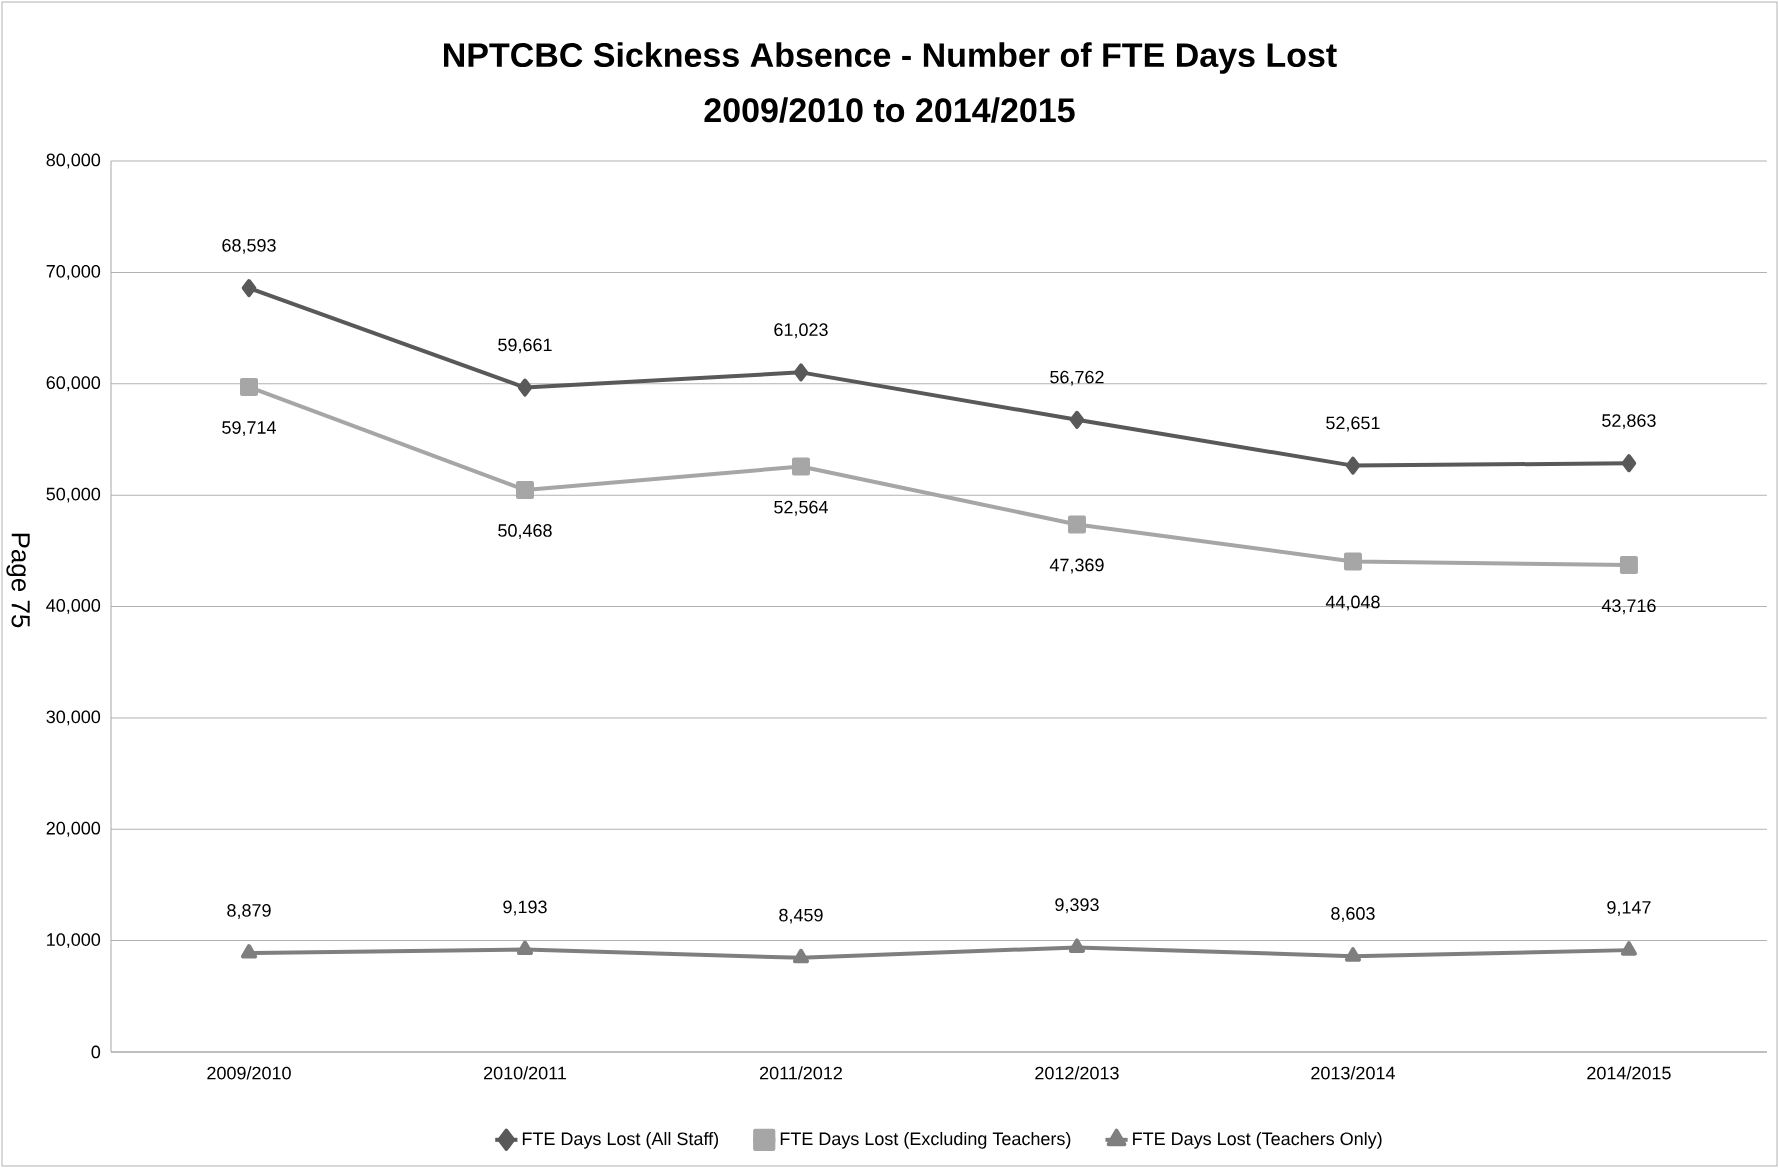  What do you see at coordinates (801, 331) in the screenshot?
I see `data-label: 61,023` at bounding box center [801, 331].